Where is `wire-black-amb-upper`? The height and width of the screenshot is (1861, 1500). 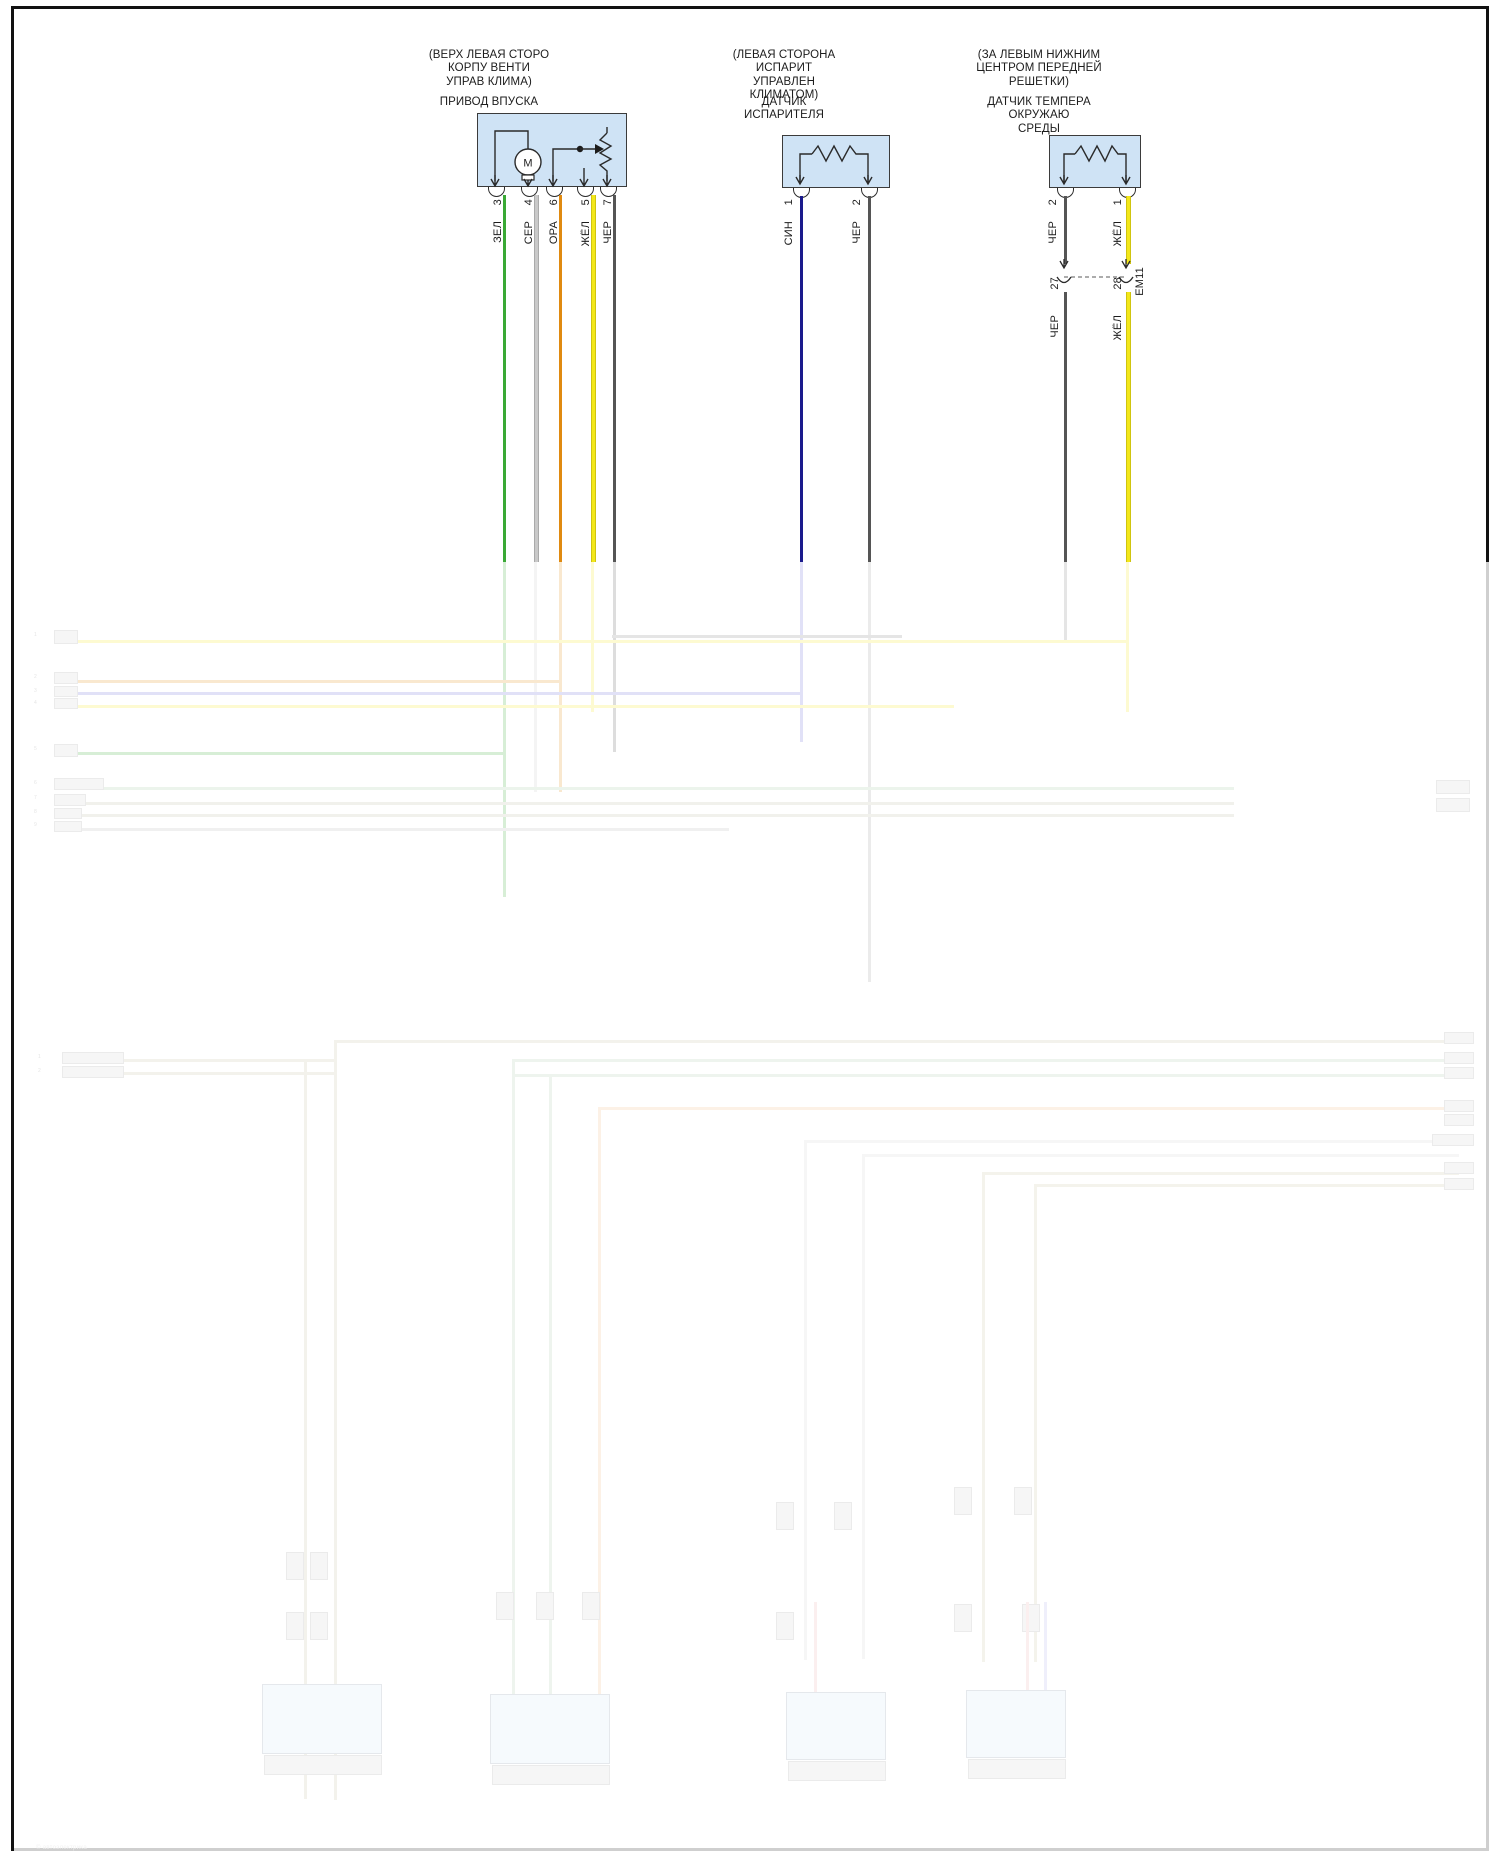 wire-black-amb-upper is located at coordinates (1065, 230).